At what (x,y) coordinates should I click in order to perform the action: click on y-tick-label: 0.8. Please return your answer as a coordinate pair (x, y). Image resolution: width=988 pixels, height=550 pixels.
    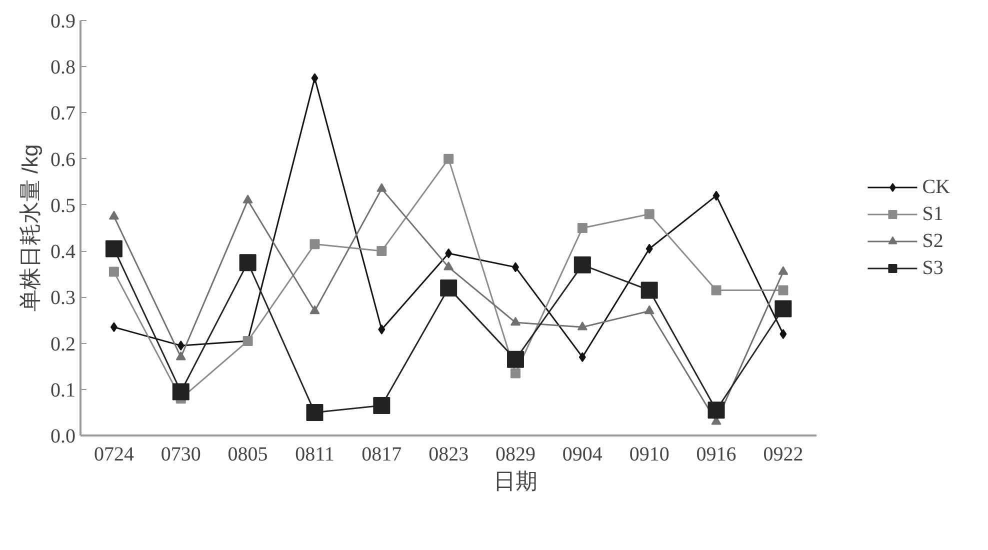
    Looking at the image, I should click on (63, 67).